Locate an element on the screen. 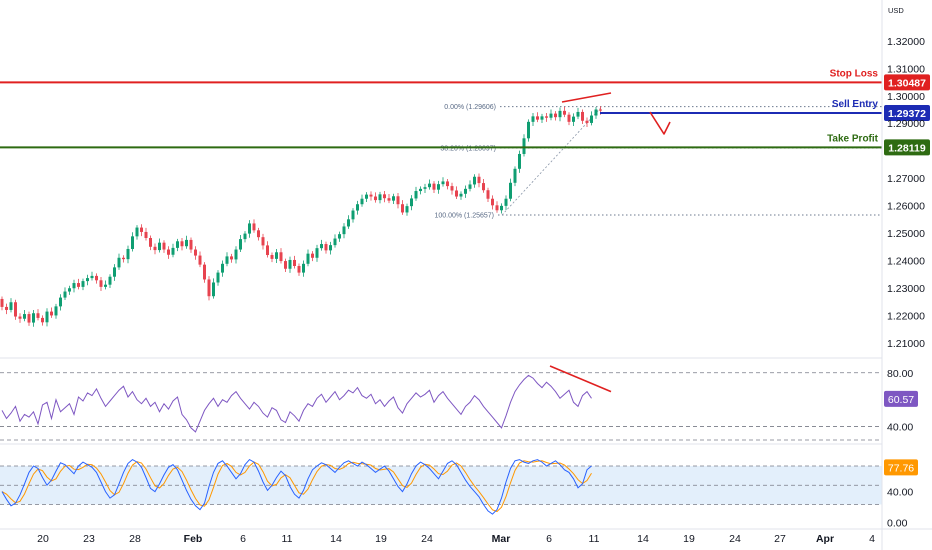 This screenshot has width=932, height=550. rsi-value: 60.57 is located at coordinates (901, 400).